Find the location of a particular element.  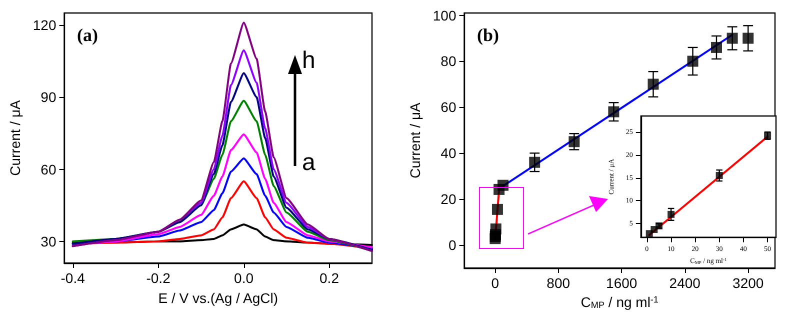

text: (b) is located at coordinates (488, 35).